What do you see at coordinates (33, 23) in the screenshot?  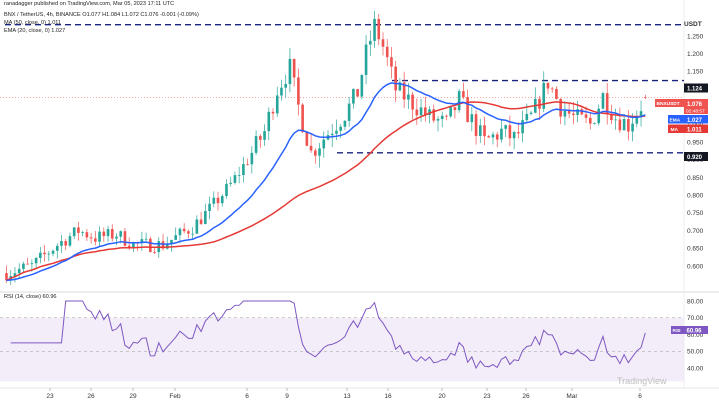 I see `ma-legend: MA (50, close, 0) 1.011` at bounding box center [33, 23].